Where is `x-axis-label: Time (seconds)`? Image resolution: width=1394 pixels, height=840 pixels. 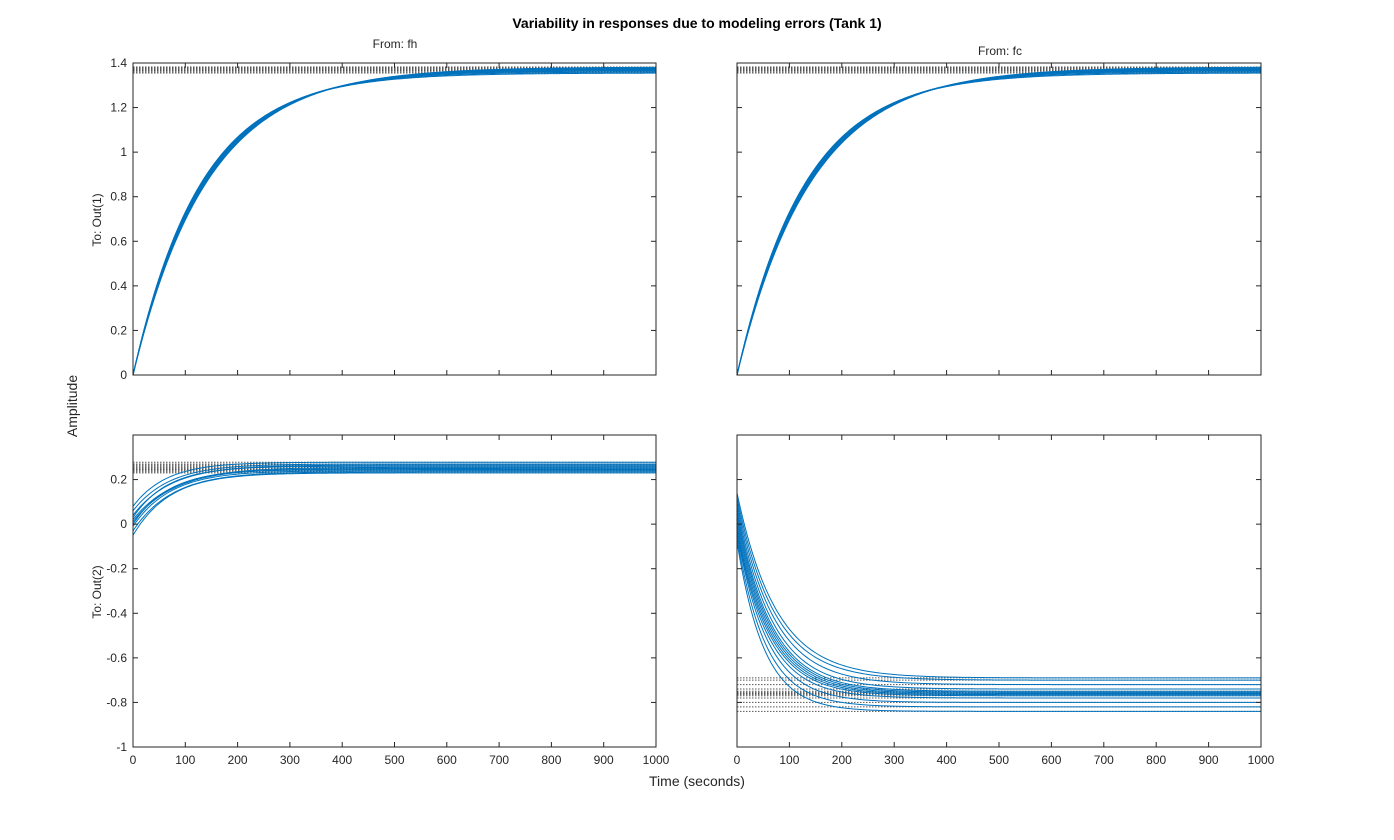 x-axis-label: Time (seconds) is located at coordinates (697, 781).